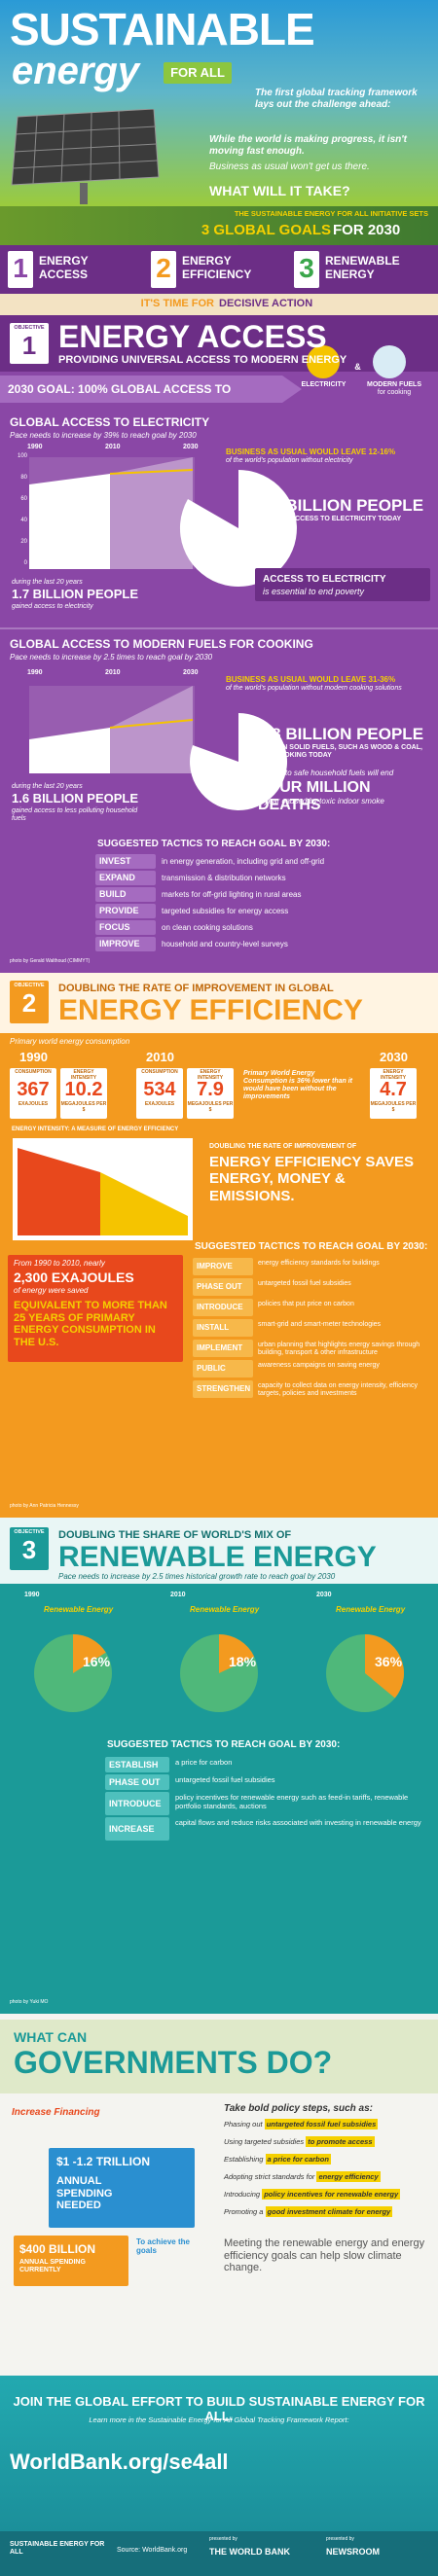 The width and height of the screenshot is (438, 2576). What do you see at coordinates (349, 2176) in the screenshot?
I see `policy-highlight: energy efficiency` at bounding box center [349, 2176].